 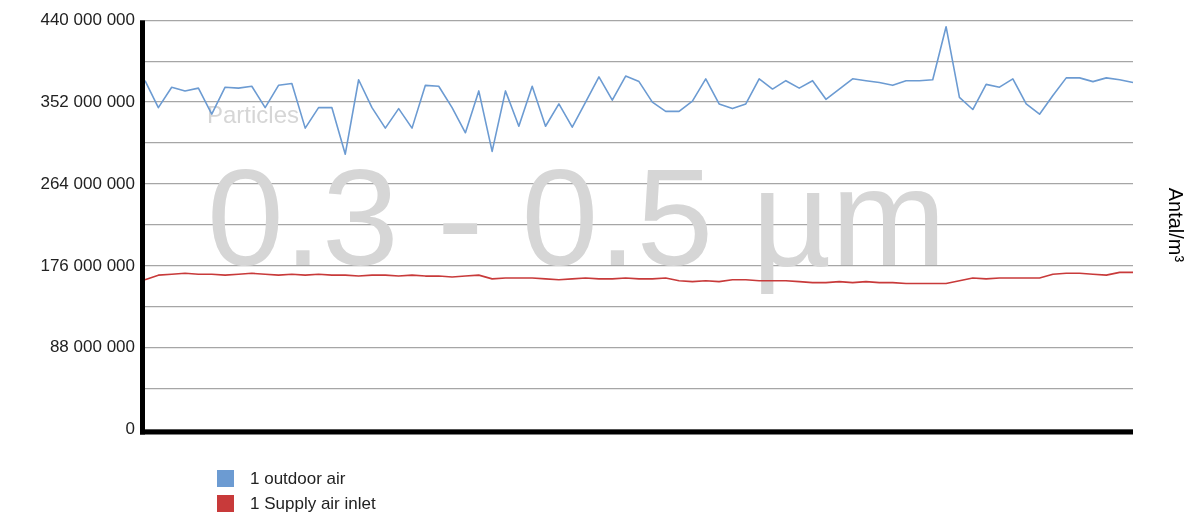 I want to click on y-axis-title: Antal/m³, so click(x=1176, y=225).